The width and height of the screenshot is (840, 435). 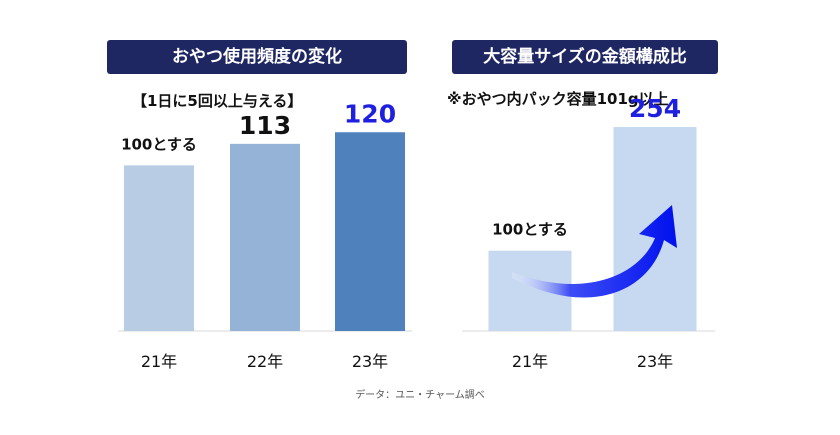 What do you see at coordinates (370, 113) in the screenshot?
I see `data-label: 120` at bounding box center [370, 113].